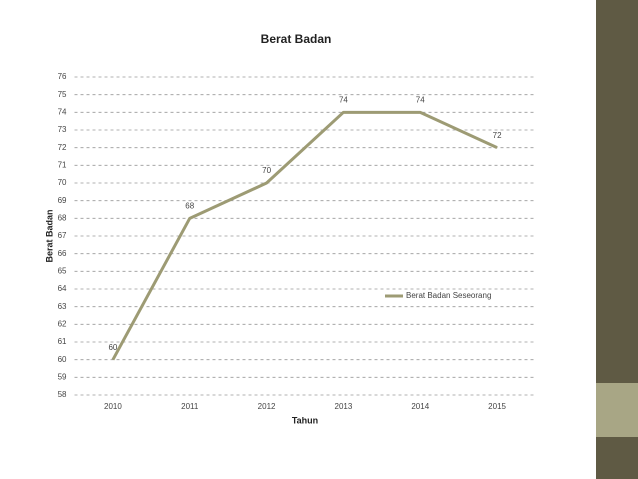  I want to click on y-axis-title: Berat Badan, so click(49, 235).